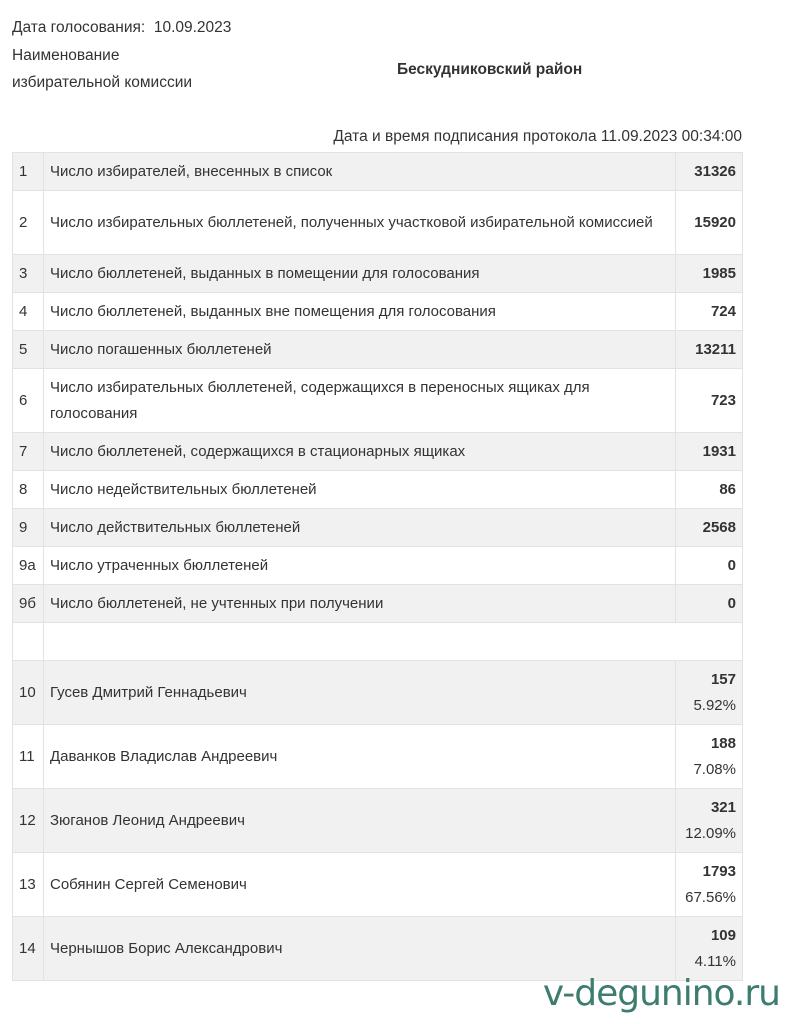 The width and height of the screenshot is (786, 1024). I want to click on candidate-number: 13, so click(28, 884).